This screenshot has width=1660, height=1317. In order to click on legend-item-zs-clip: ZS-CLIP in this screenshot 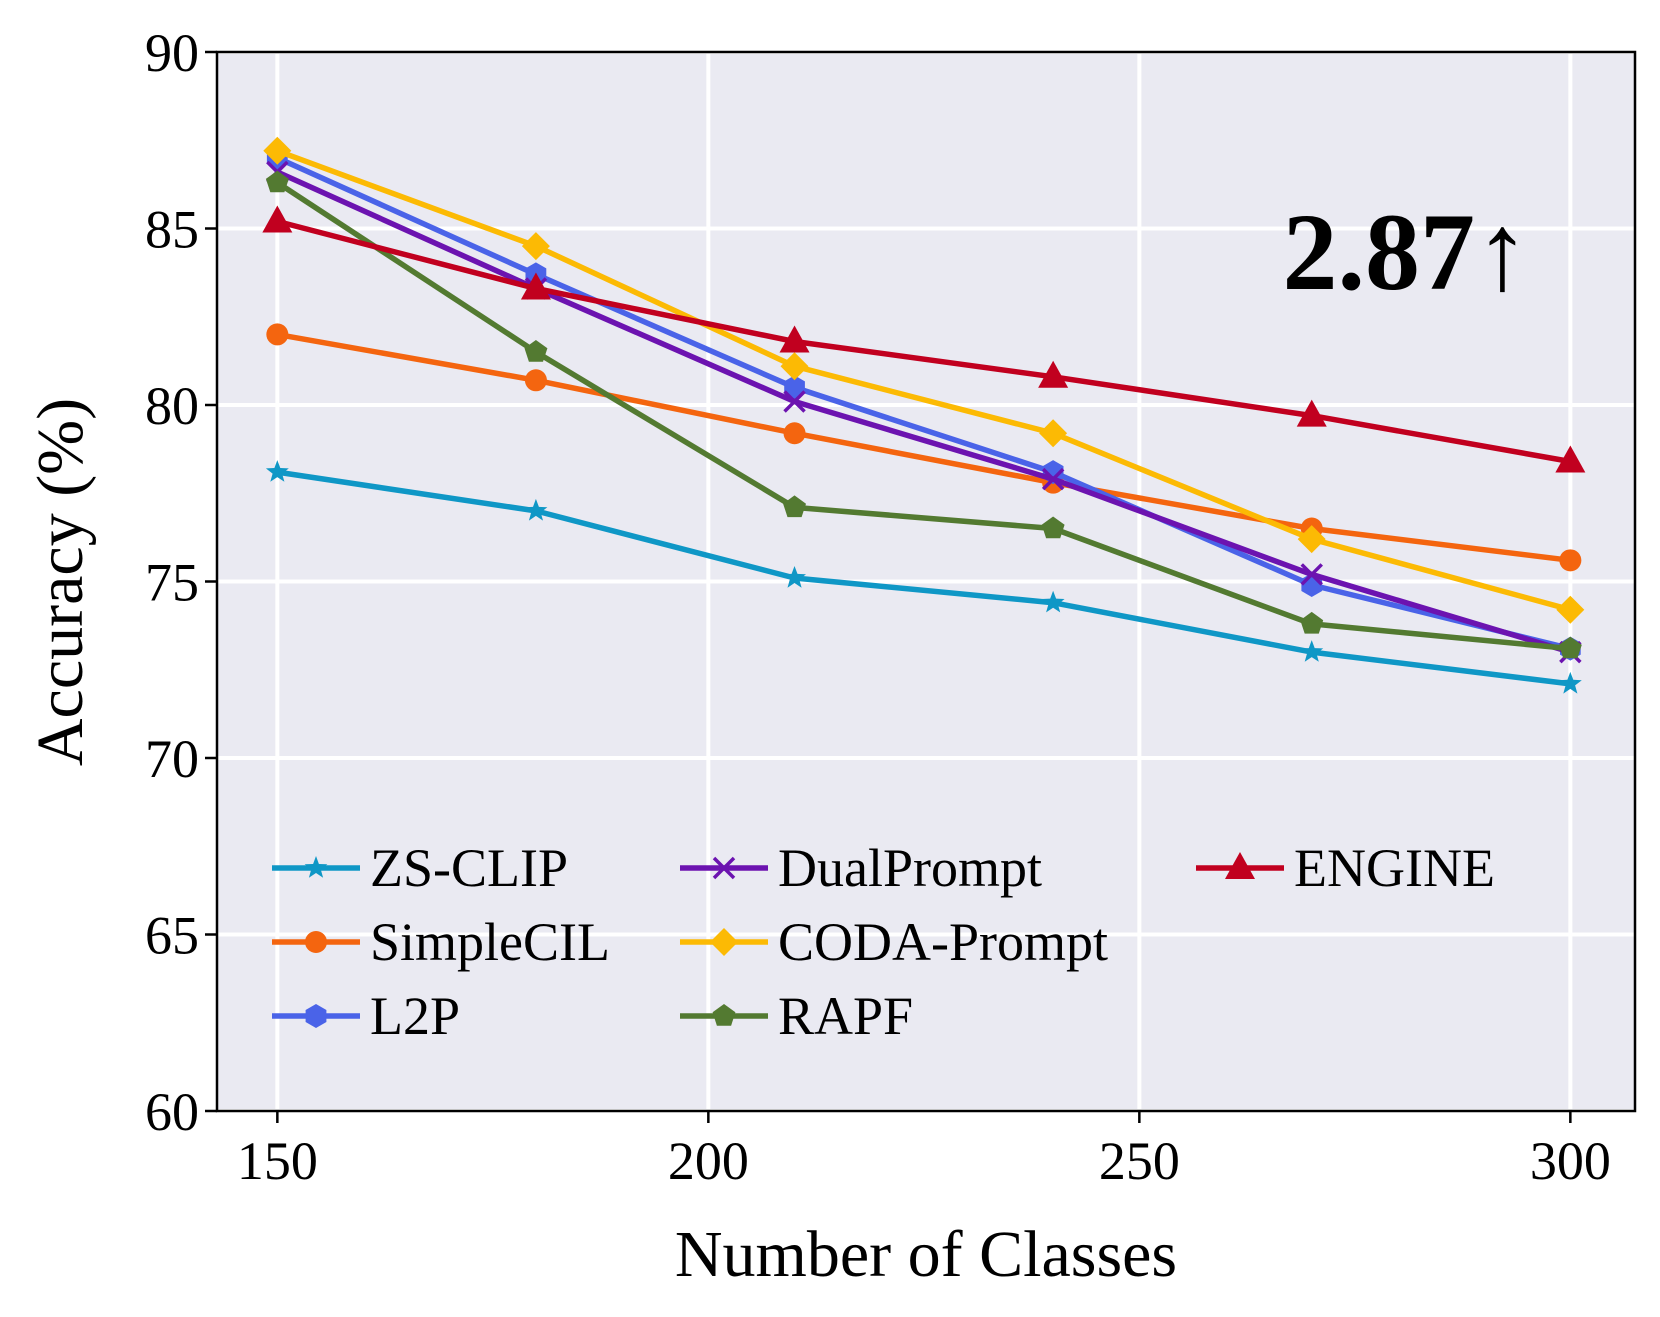, I will do `click(420, 868)`.